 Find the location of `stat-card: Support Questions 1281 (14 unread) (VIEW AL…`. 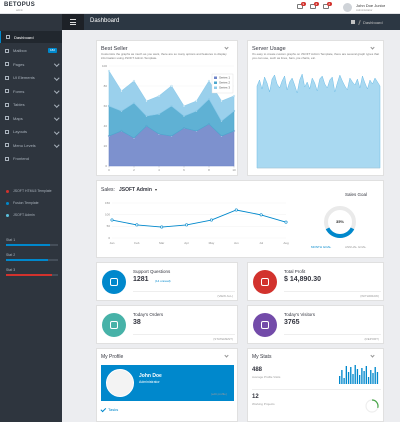

stat-card: Support Questions 1281 (14 unread) (VIEW AL… is located at coordinates (167, 281).